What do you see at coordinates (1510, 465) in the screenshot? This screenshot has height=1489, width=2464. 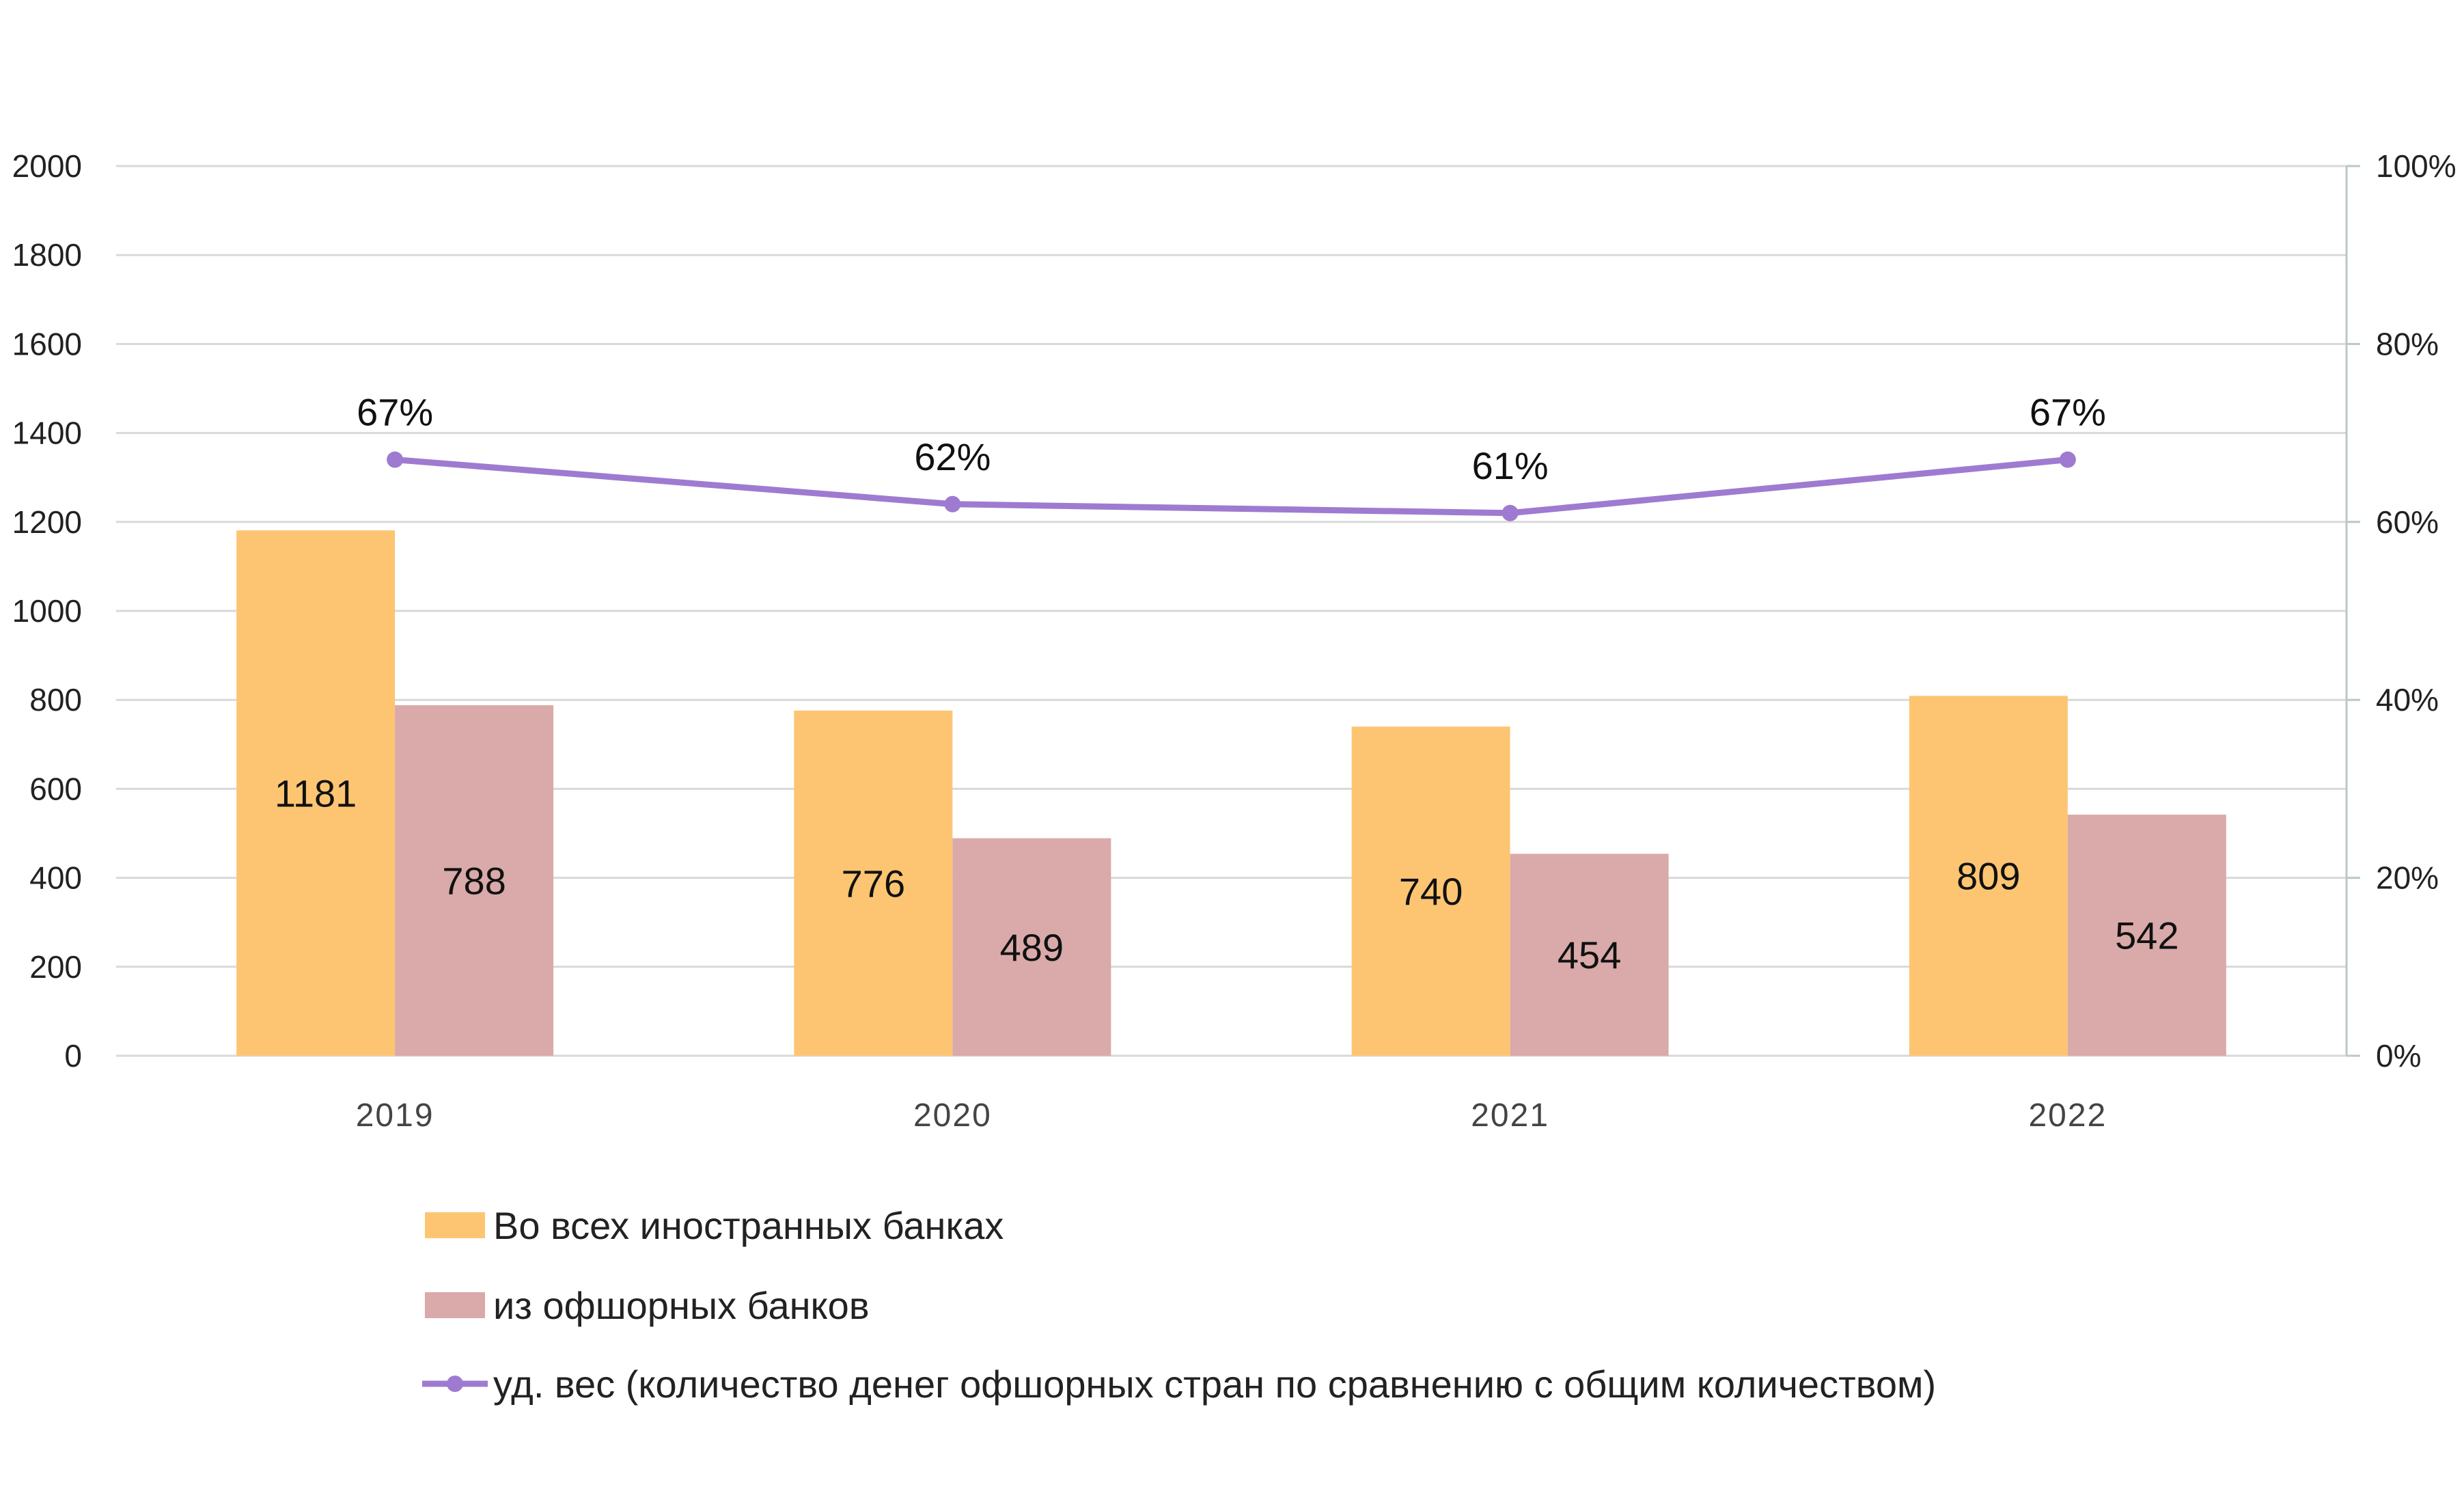 I see `share-data-label: 61%` at bounding box center [1510, 465].